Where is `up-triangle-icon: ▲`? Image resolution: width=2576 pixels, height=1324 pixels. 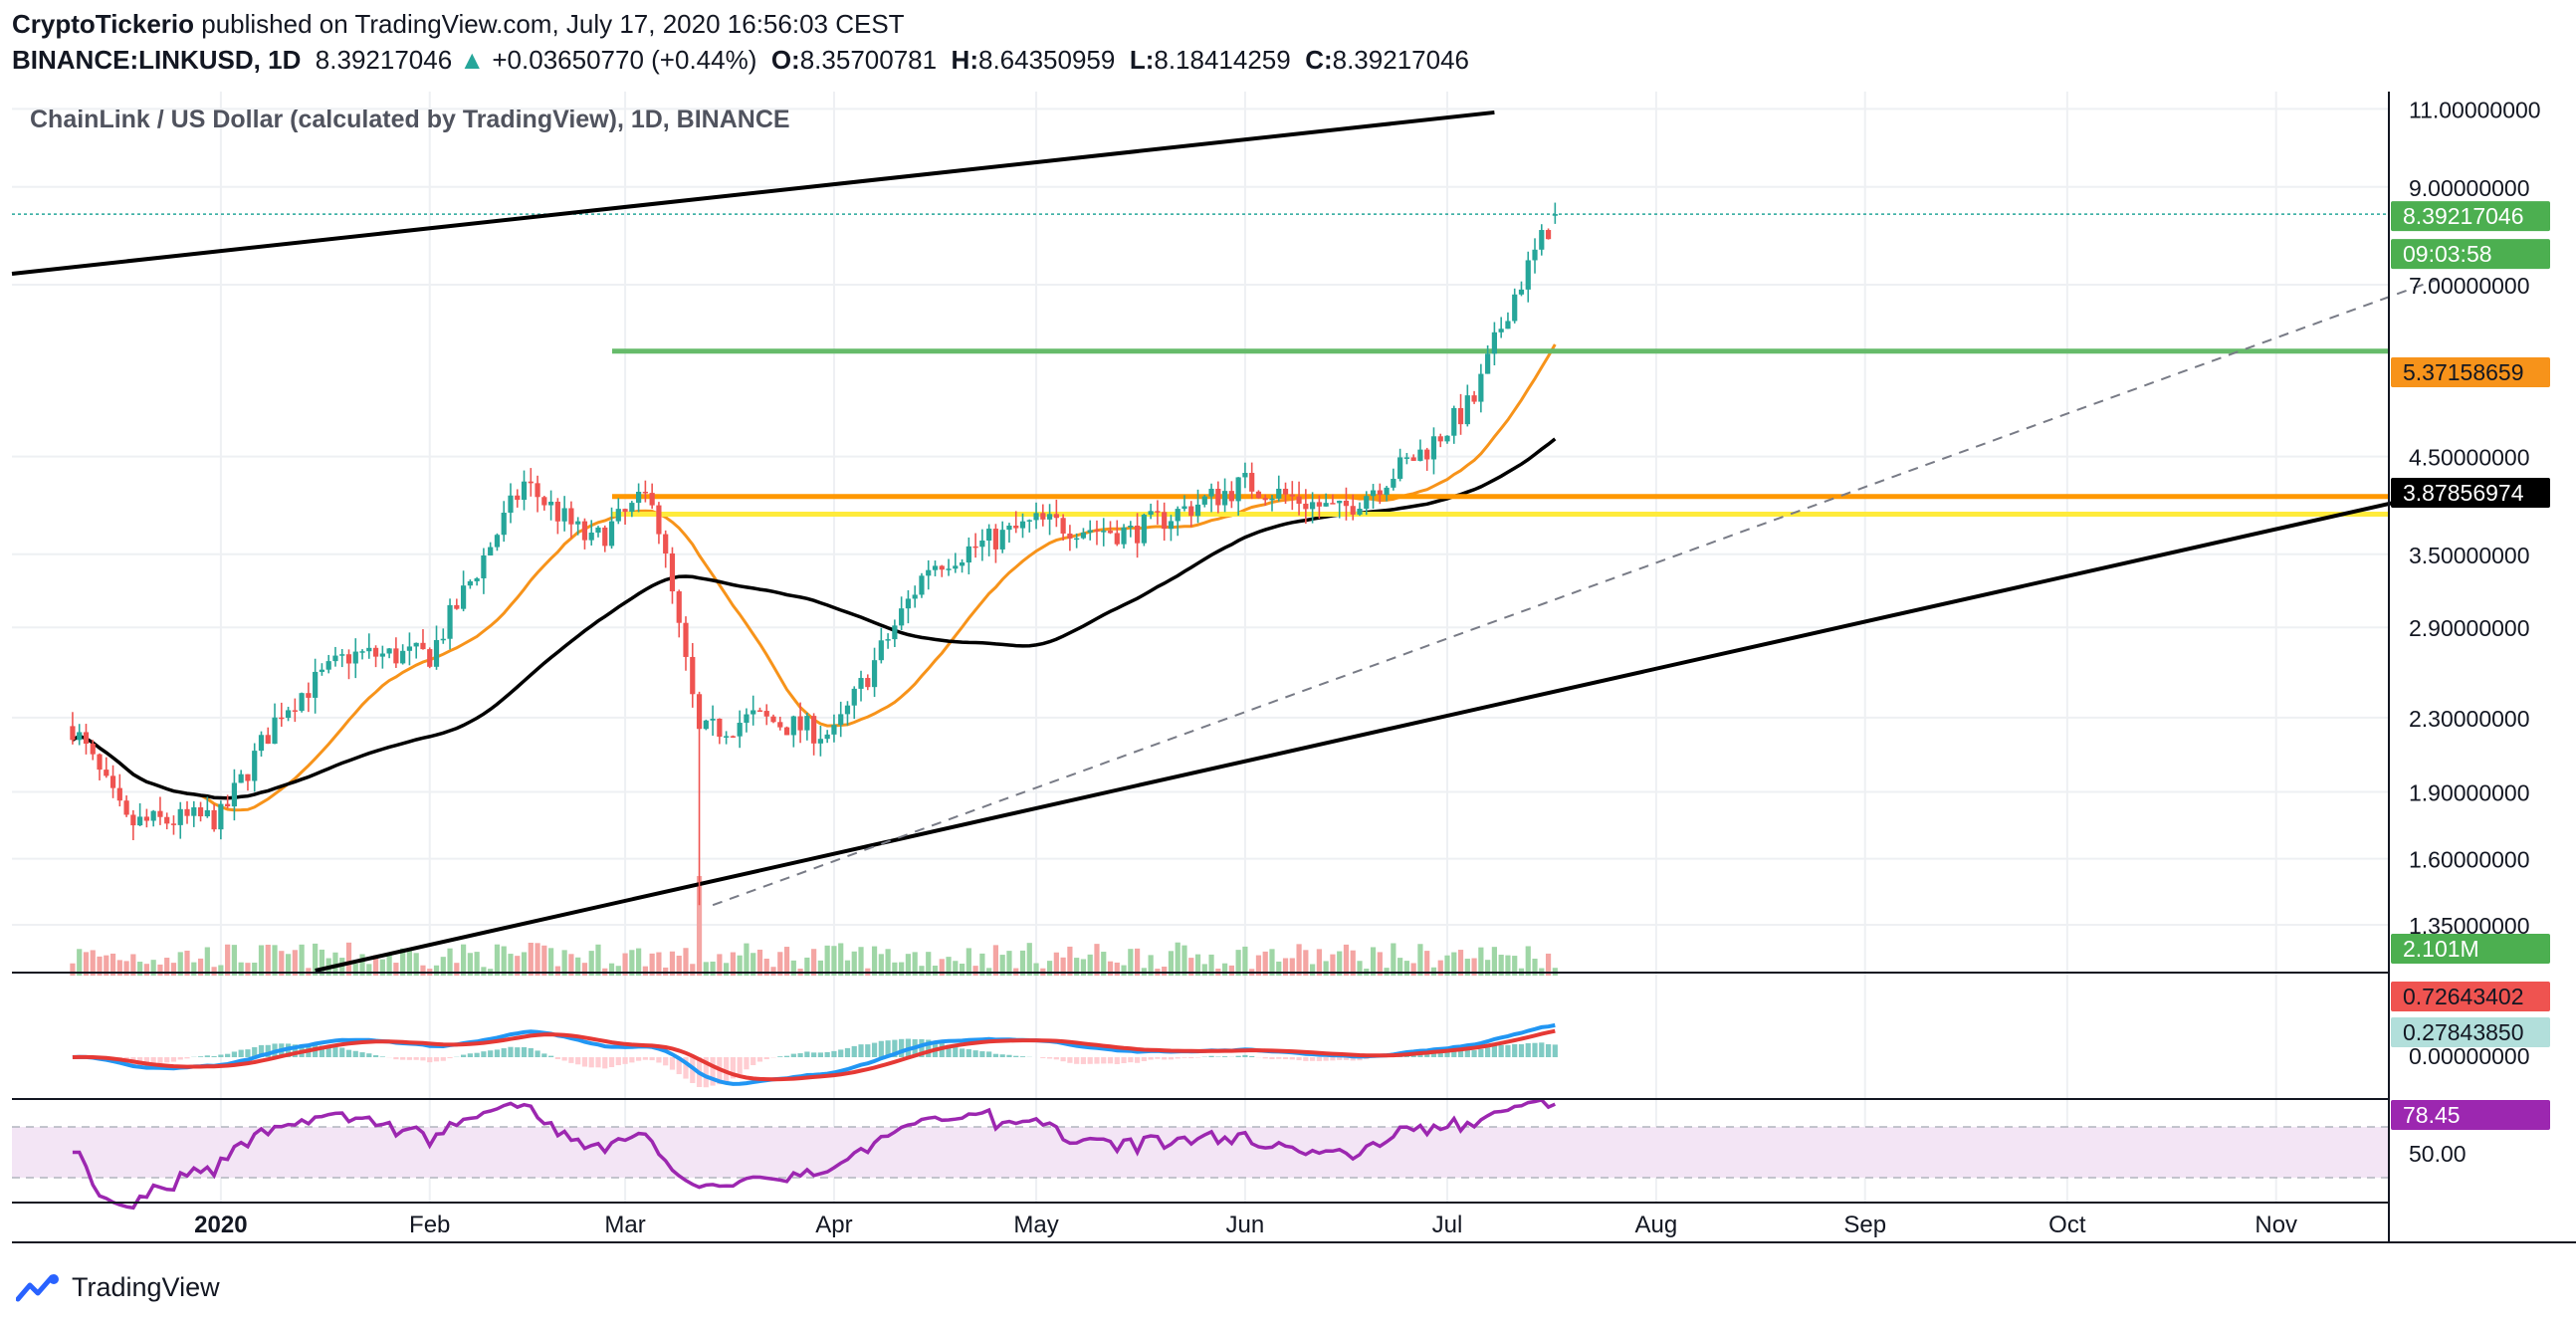
up-triangle-icon: ▲ is located at coordinates (472, 60).